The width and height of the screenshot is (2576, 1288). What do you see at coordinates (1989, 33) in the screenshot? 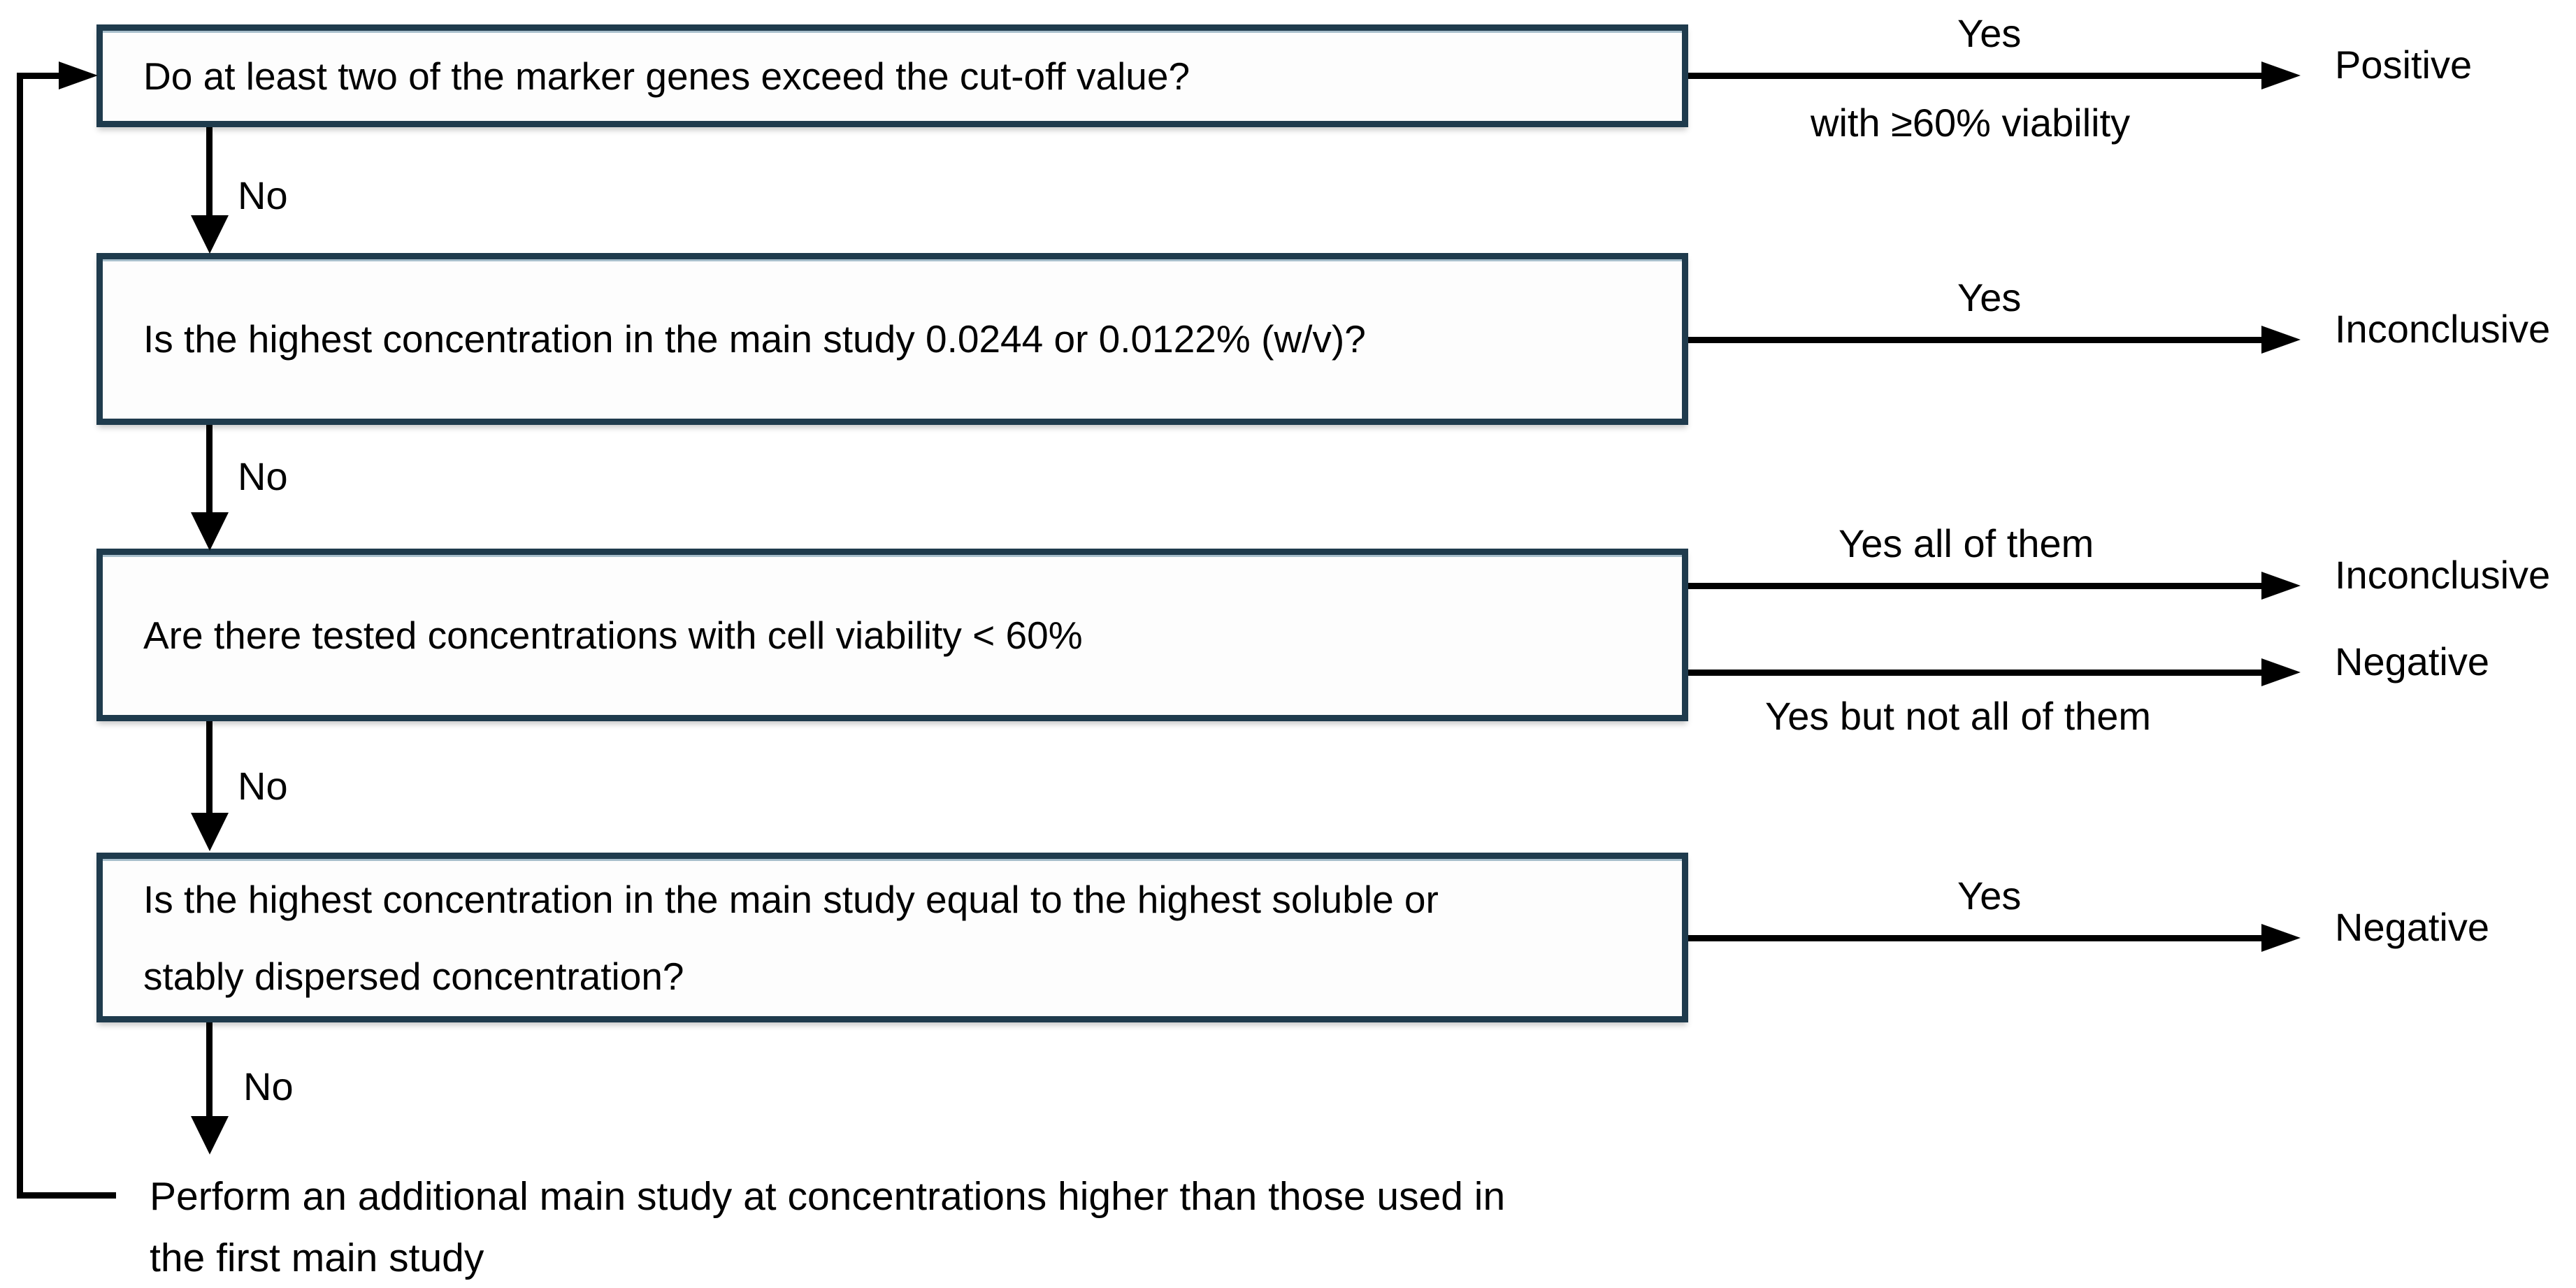
I see `yes-label-1: Yes` at bounding box center [1989, 33].